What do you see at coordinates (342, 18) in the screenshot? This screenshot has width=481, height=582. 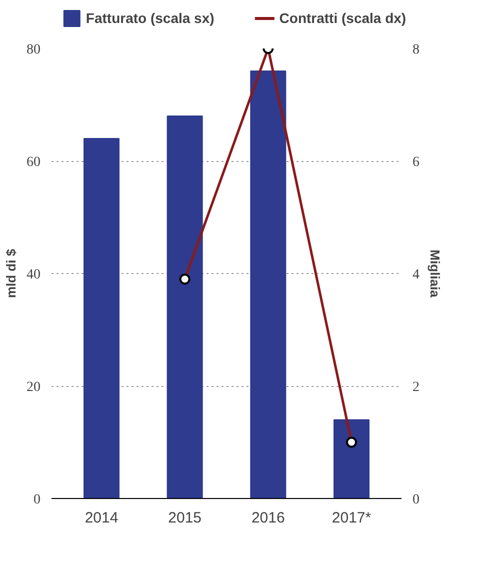 I see `legend-label: Contratti (scala dx)` at bounding box center [342, 18].